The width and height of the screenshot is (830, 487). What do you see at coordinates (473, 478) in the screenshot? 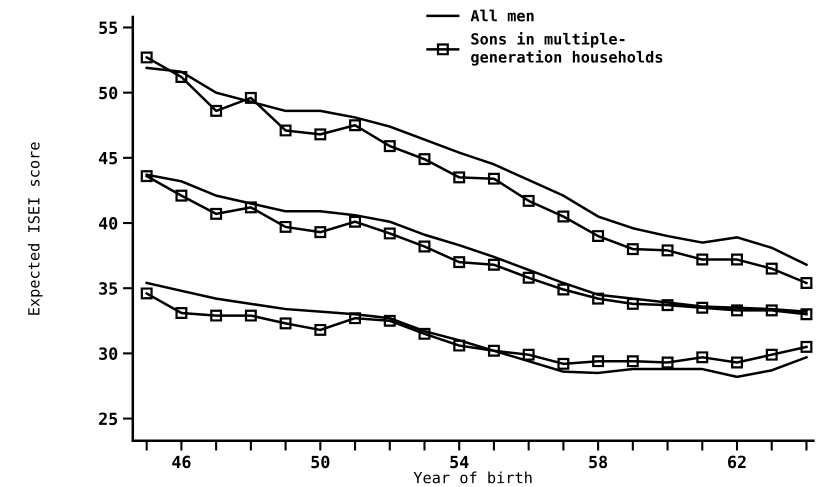
I see `x-axis-title: Year of birth` at bounding box center [473, 478].